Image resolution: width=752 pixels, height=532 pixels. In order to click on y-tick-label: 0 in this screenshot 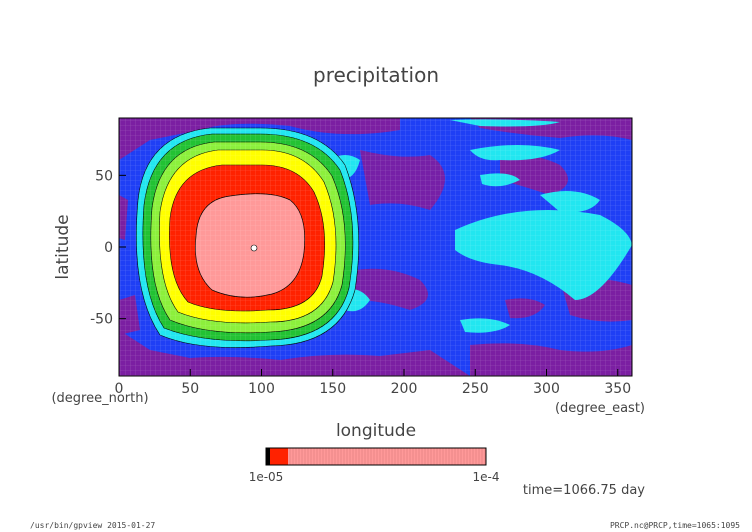, I will do `click(108, 248)`.